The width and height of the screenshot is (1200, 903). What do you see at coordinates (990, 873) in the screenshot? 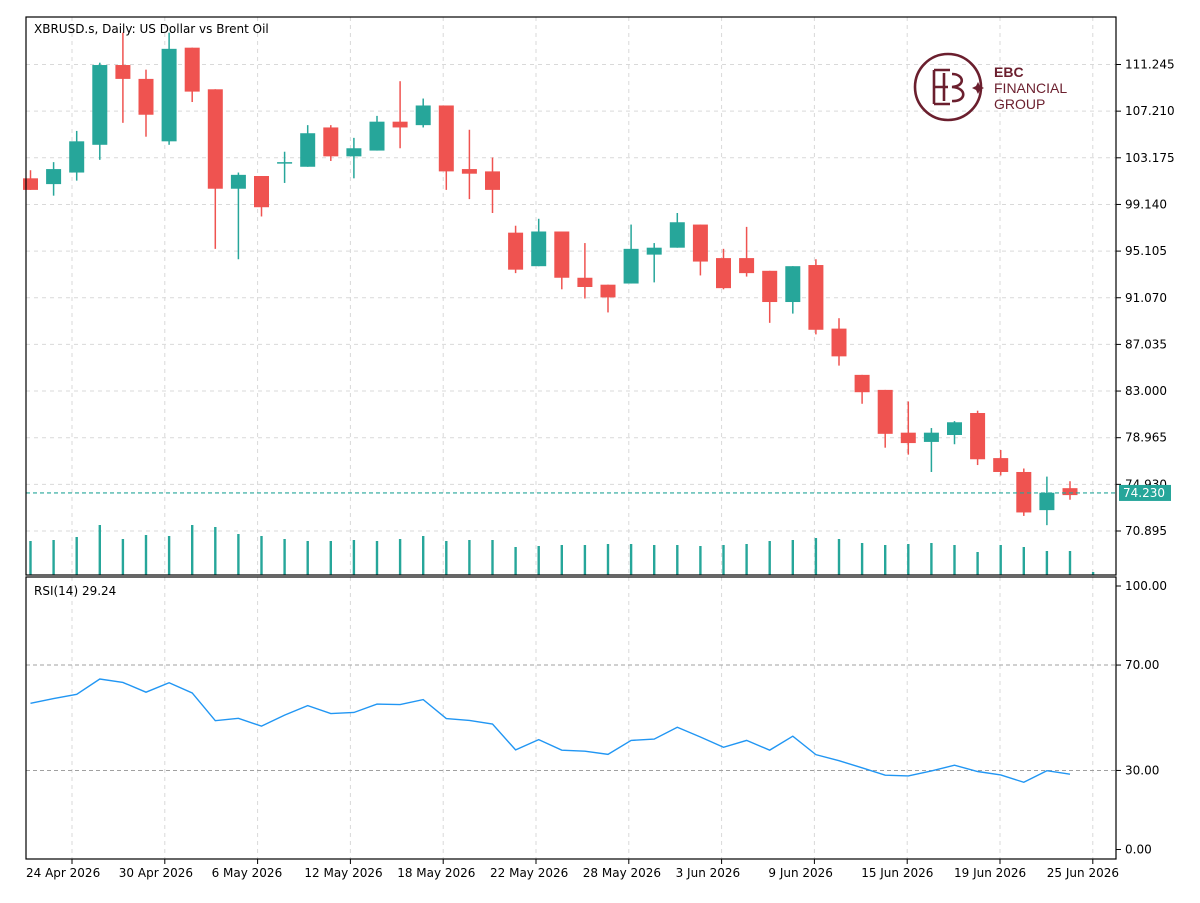
I see `time-tick-label: 19 Jun 2026` at bounding box center [990, 873].